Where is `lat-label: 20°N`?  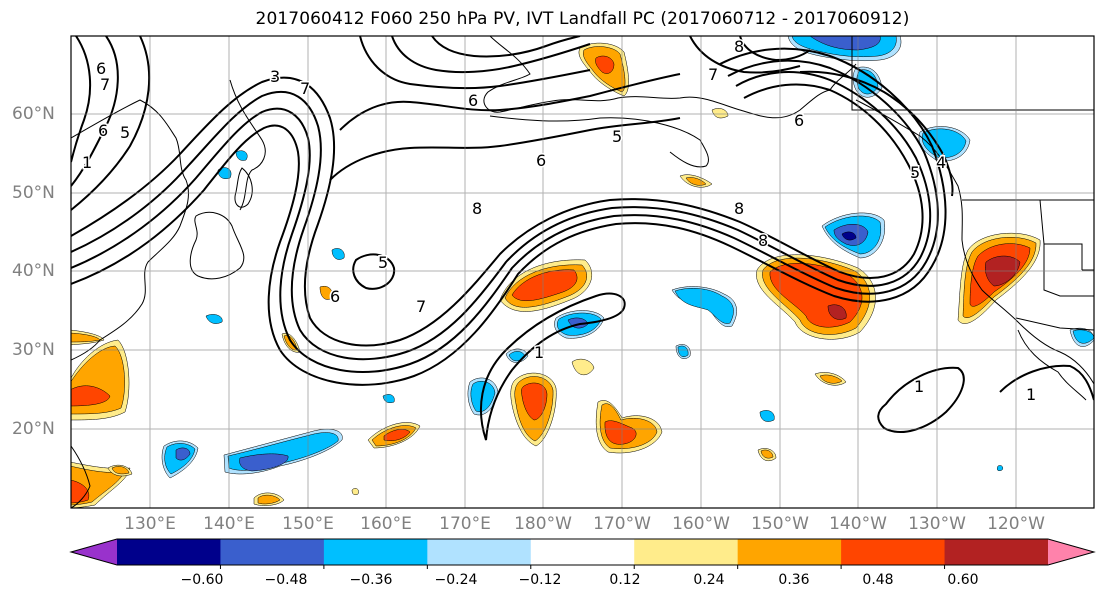 lat-label: 20°N is located at coordinates (33, 429).